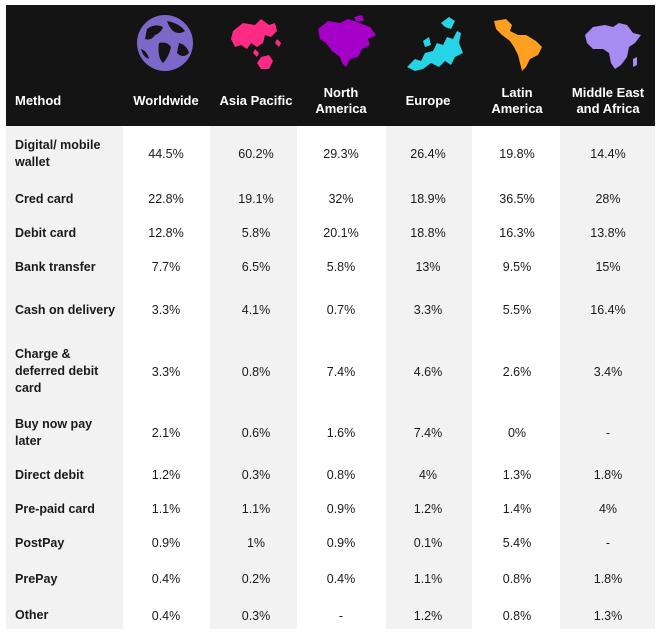 The image size is (661, 633). What do you see at coordinates (517, 310) in the screenshot?
I see `value-cell-latin-america: 5.5%` at bounding box center [517, 310].